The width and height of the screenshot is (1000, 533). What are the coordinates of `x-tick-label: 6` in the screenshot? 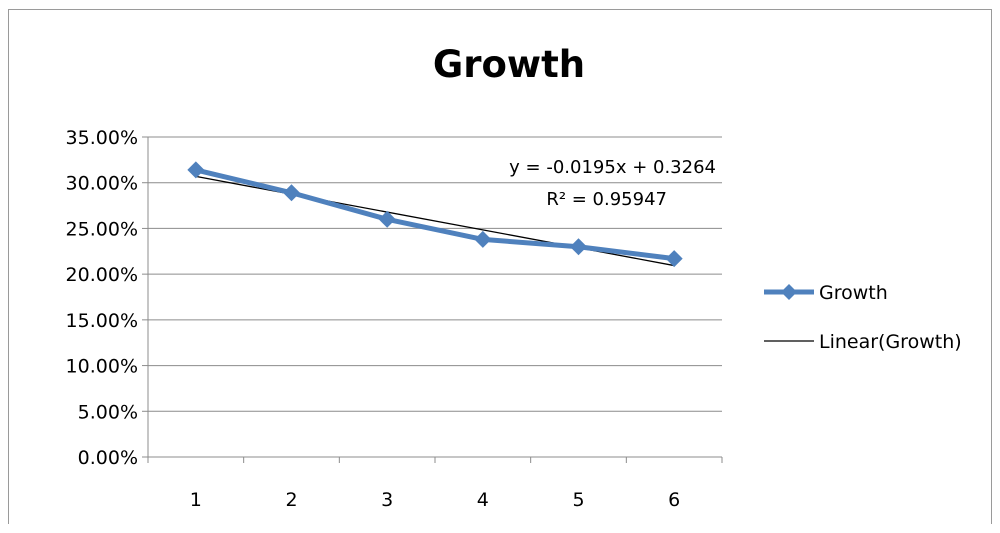 It's located at (674, 500).